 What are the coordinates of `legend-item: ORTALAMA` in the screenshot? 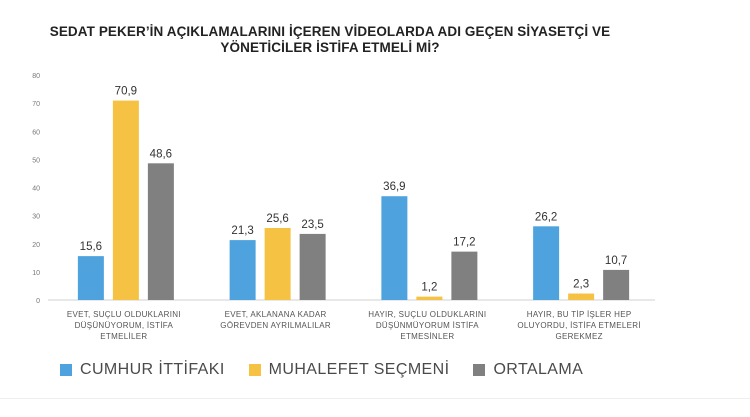 It's located at (528, 370).